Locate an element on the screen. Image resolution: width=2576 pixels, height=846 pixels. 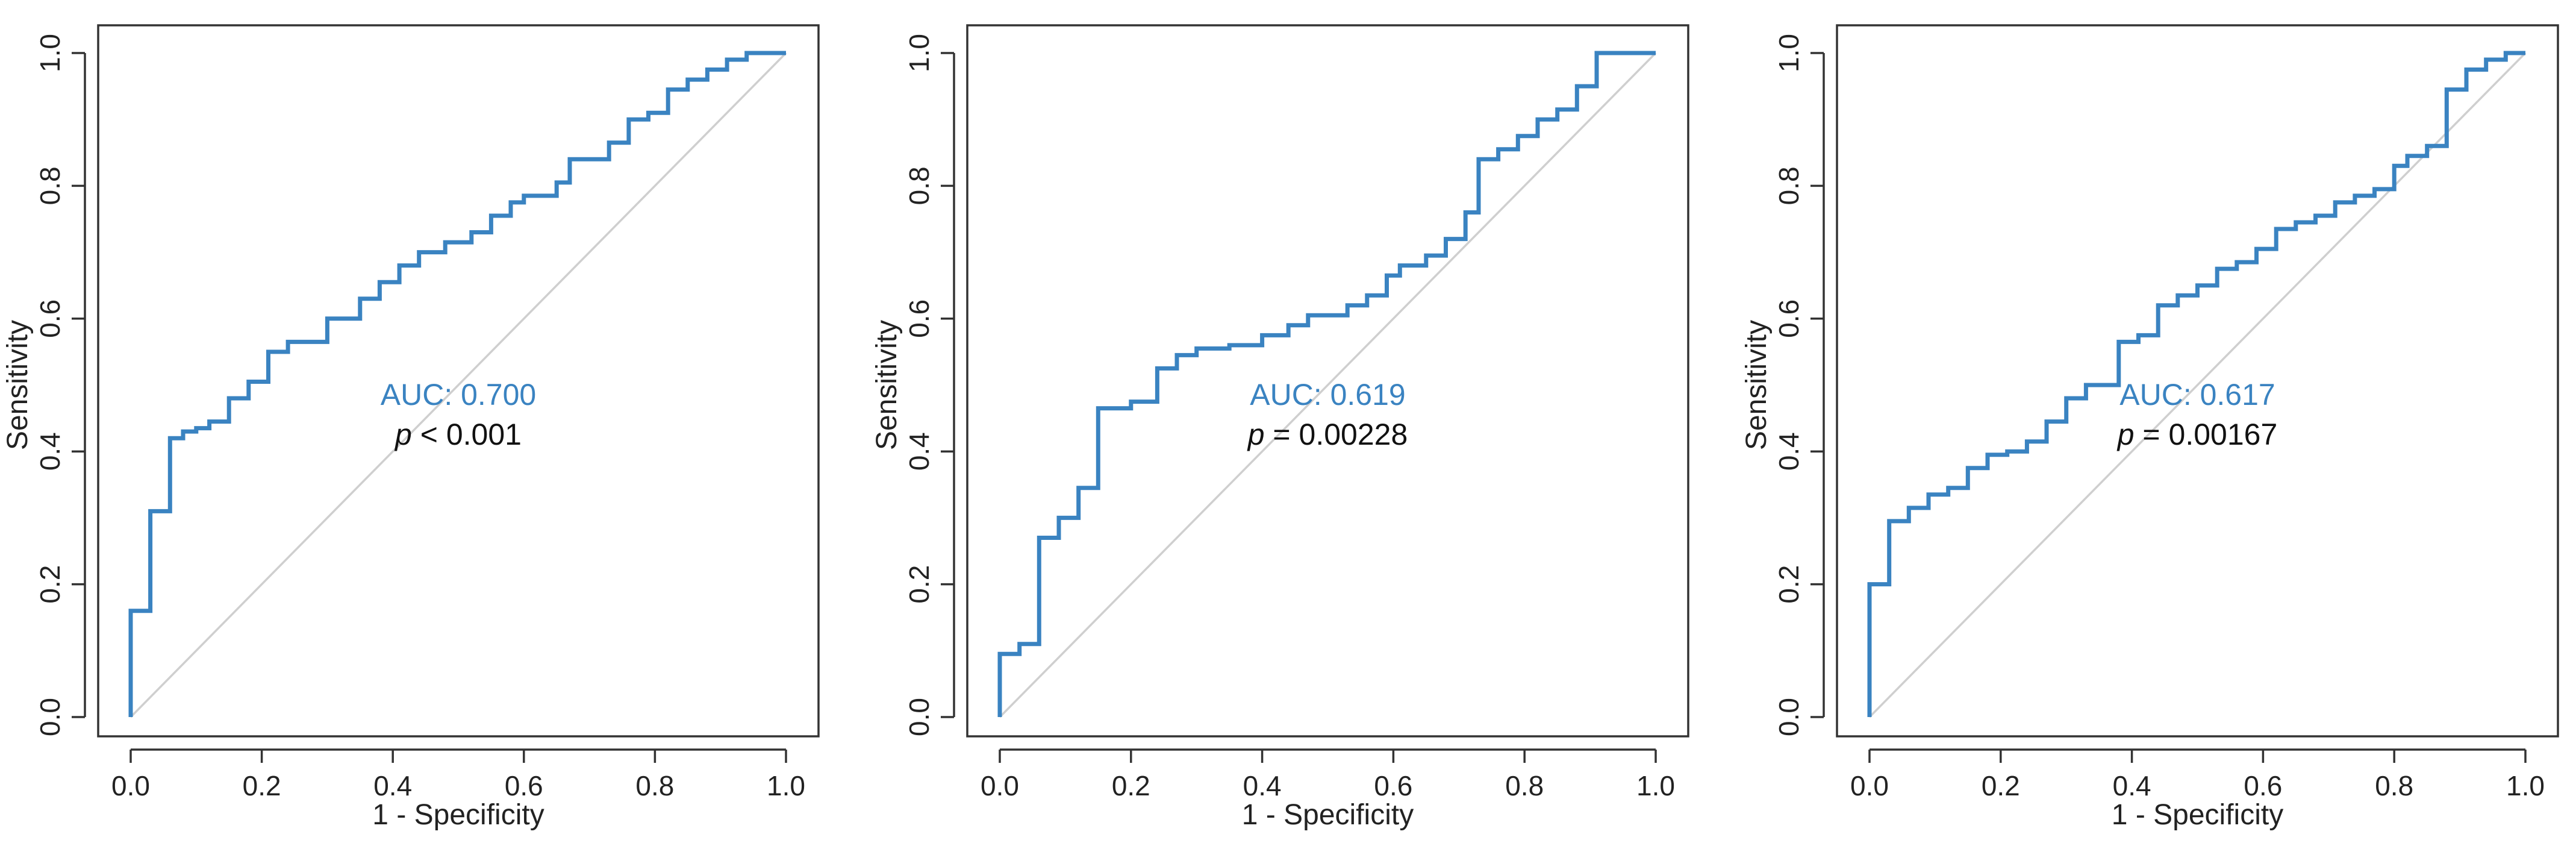
auc-label: AUC: 0.617 is located at coordinates (2197, 395).